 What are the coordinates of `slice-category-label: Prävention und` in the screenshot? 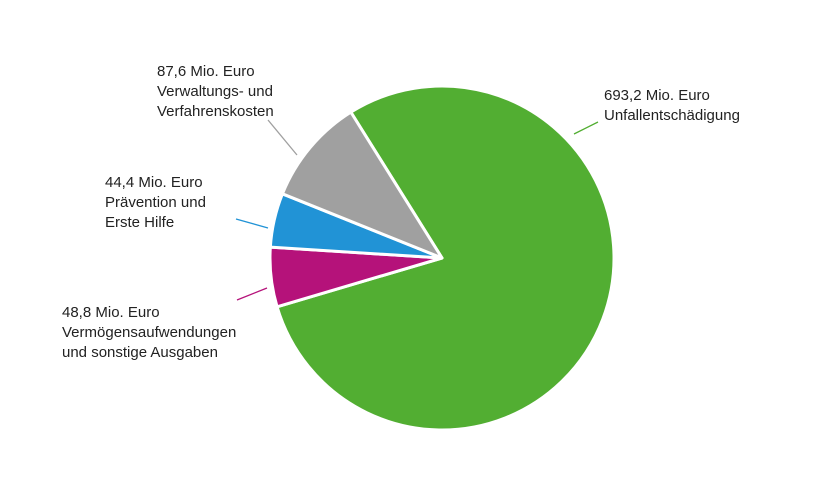 It's located at (155, 202).